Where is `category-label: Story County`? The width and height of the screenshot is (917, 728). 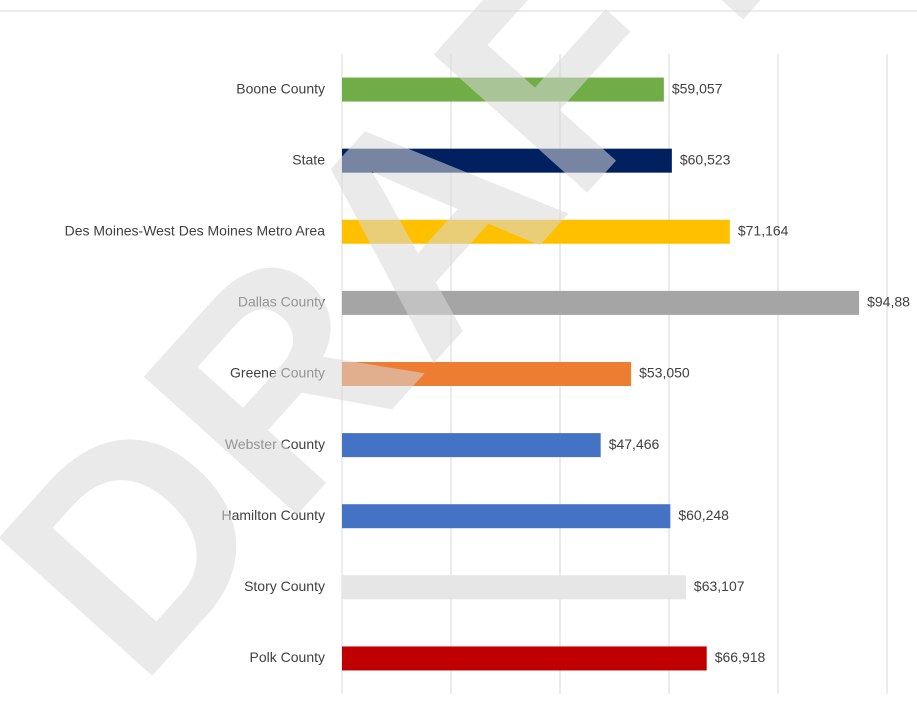
category-label: Story County is located at coordinates (284, 586).